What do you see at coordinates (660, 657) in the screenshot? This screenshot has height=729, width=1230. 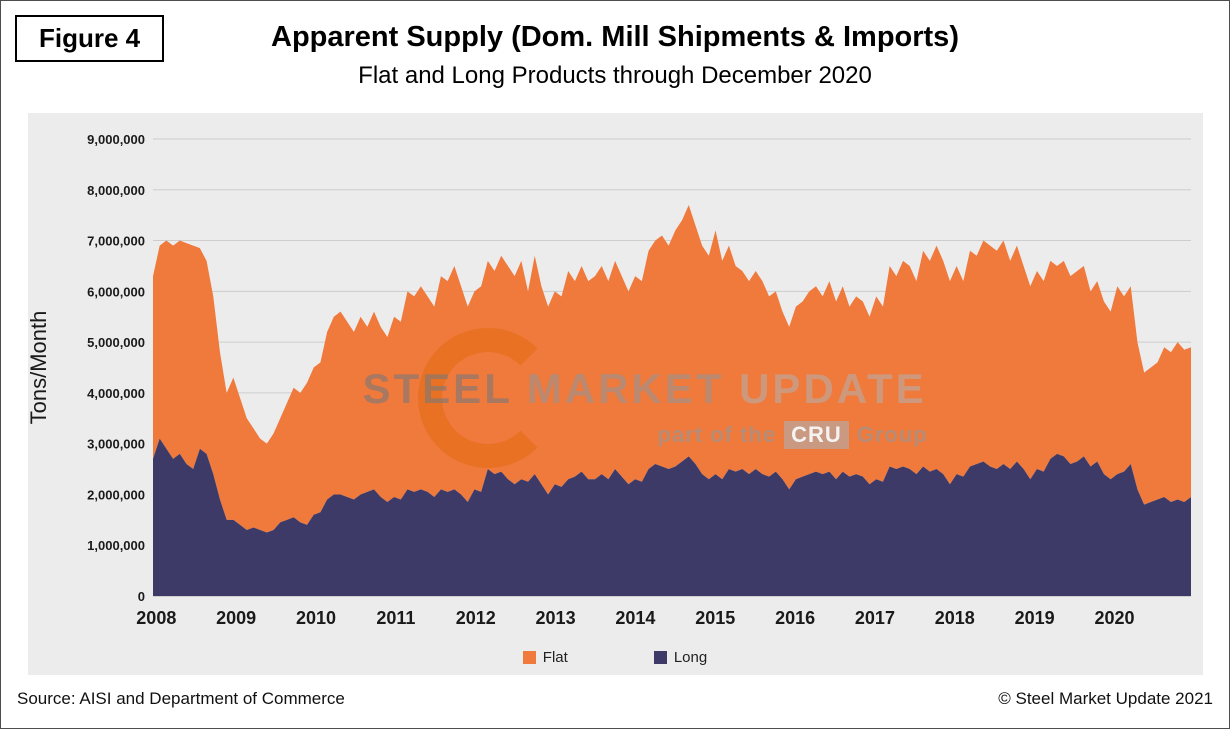 I see `legend-swatch-long` at bounding box center [660, 657].